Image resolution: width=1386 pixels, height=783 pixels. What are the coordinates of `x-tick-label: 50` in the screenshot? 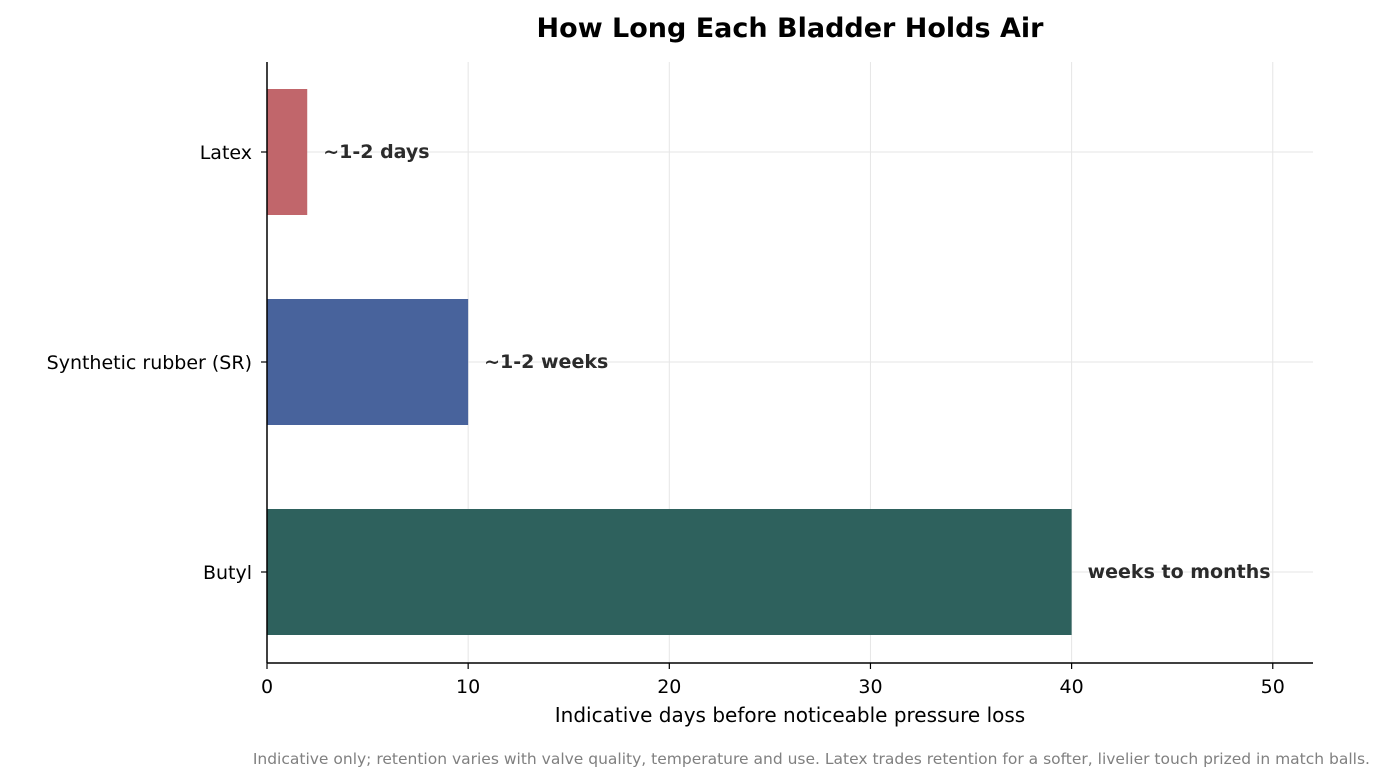 It's located at (1273, 687).